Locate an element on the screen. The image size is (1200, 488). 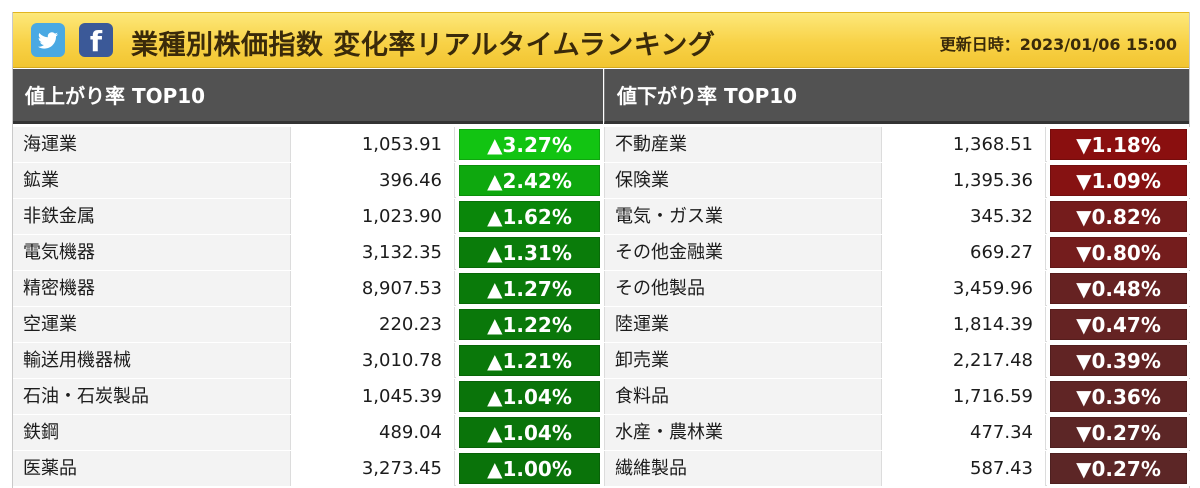
table-row: 医薬品 3,273.45 ▲1.00% is located at coordinates (308, 468).